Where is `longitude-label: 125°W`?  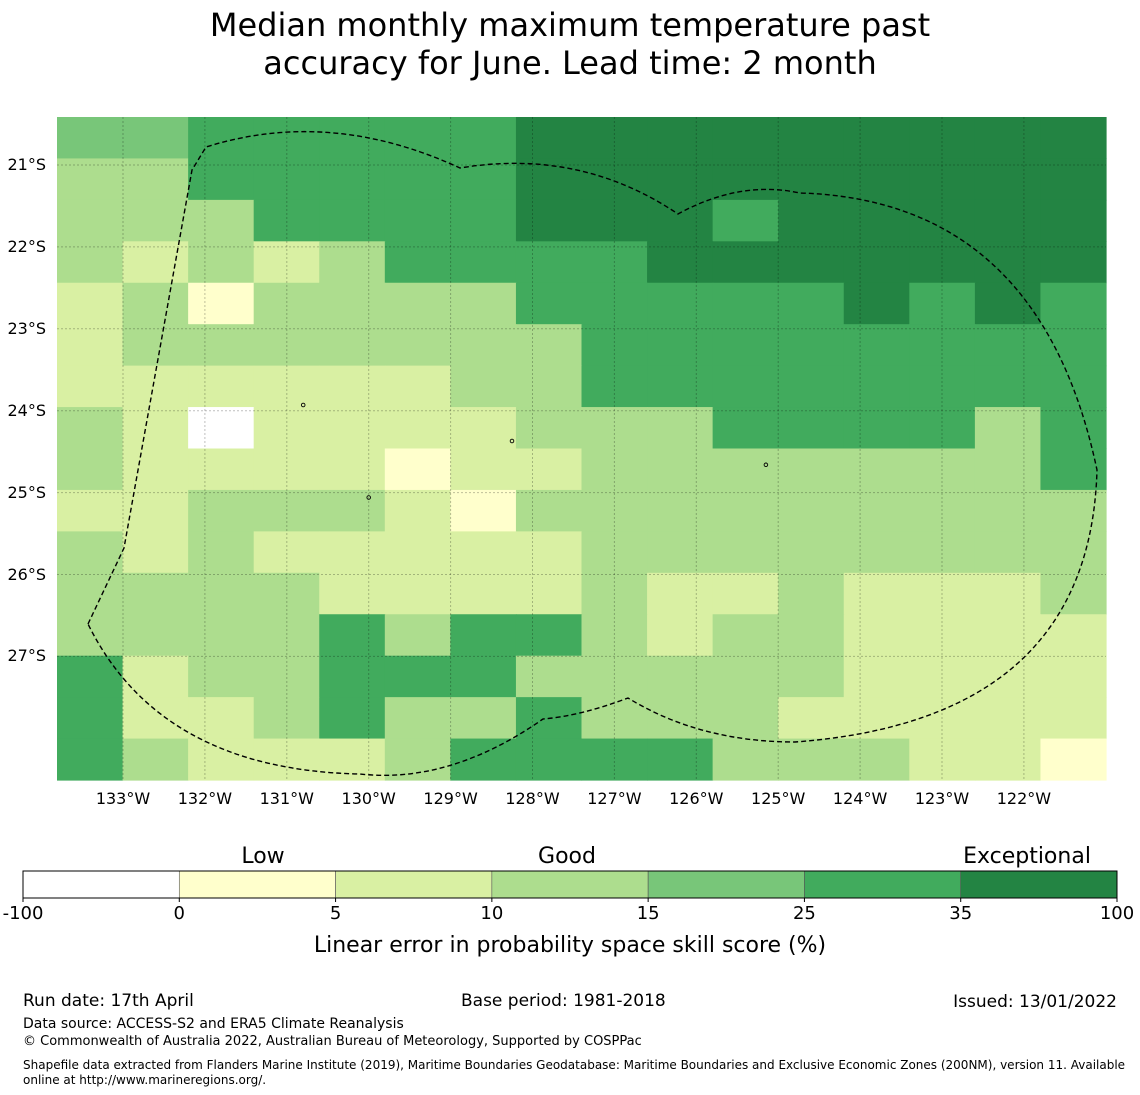
longitude-label: 125°W is located at coordinates (778, 798).